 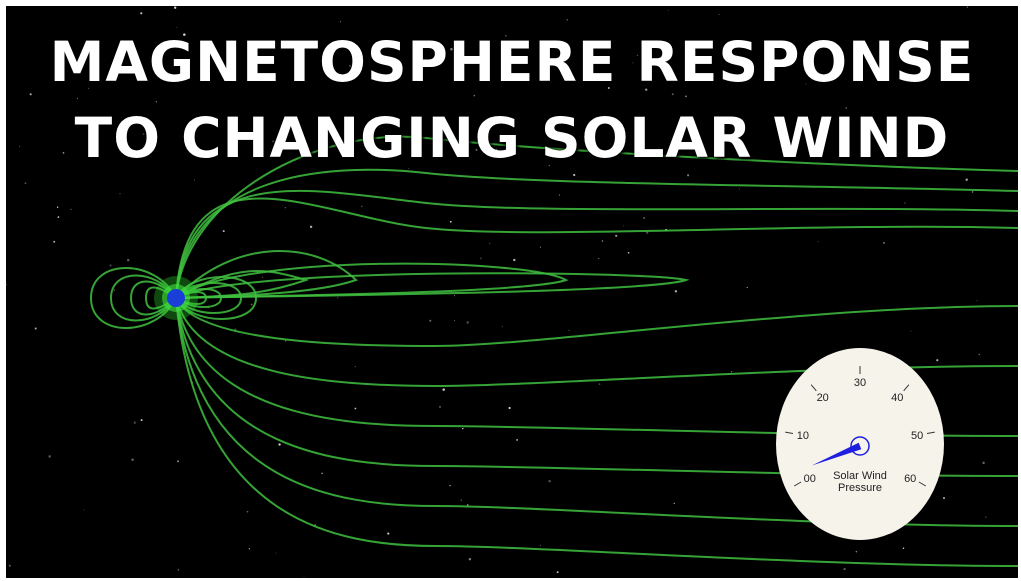 What do you see at coordinates (810, 479) in the screenshot?
I see `gauge-tick-label: 00` at bounding box center [810, 479].